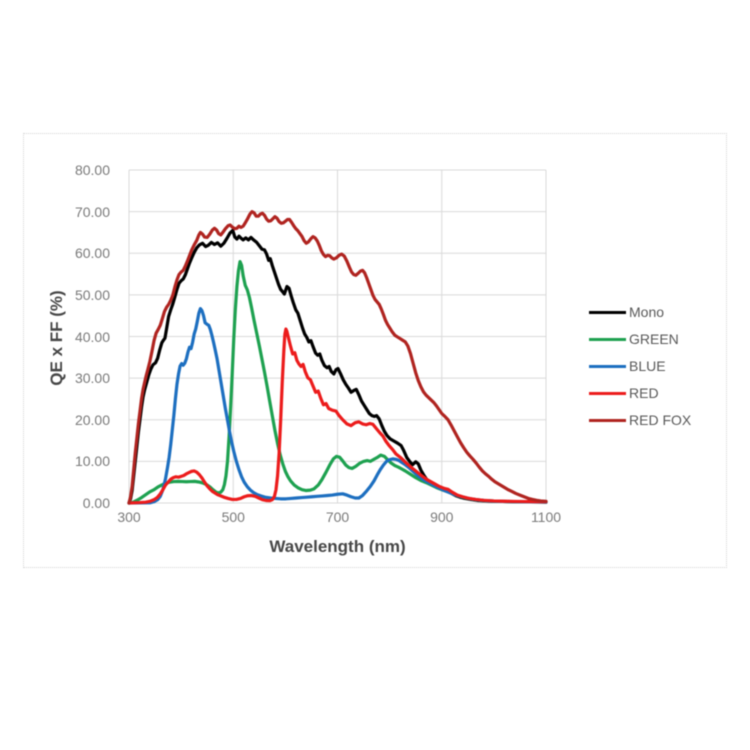  I want to click on y-tick-label: 60.00, so click(92, 253).